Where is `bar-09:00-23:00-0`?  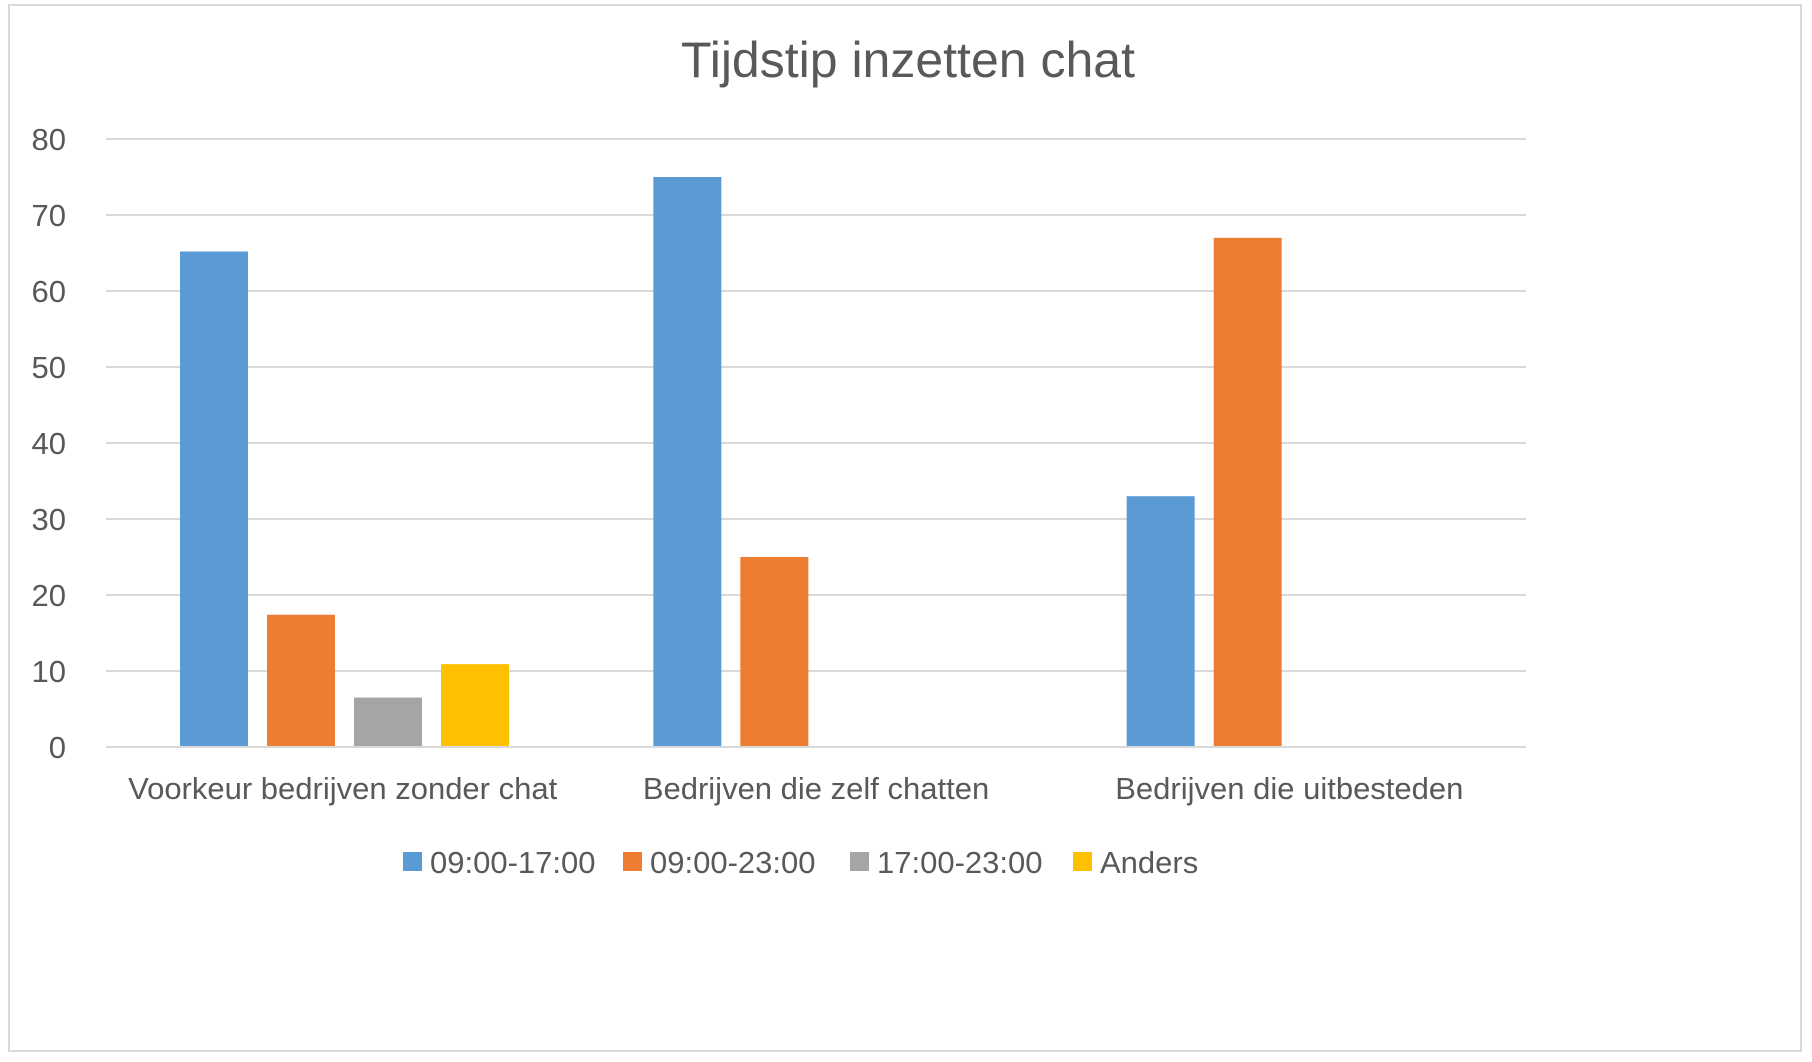 bar-09:00-23:00-0 is located at coordinates (301, 680).